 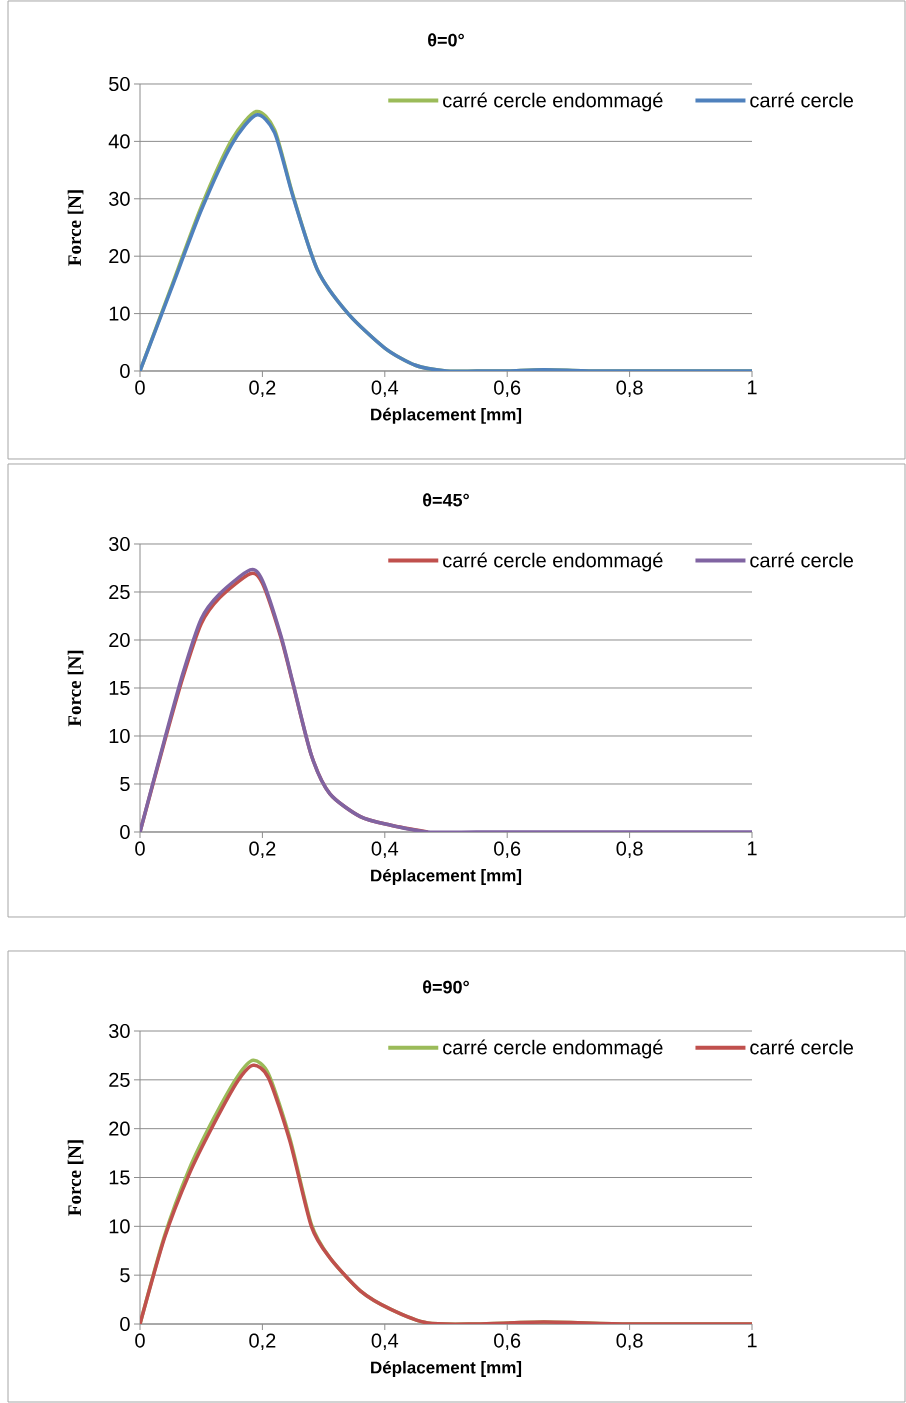 What do you see at coordinates (446, 987) in the screenshot?
I see `chart-title: θ=90°` at bounding box center [446, 987].